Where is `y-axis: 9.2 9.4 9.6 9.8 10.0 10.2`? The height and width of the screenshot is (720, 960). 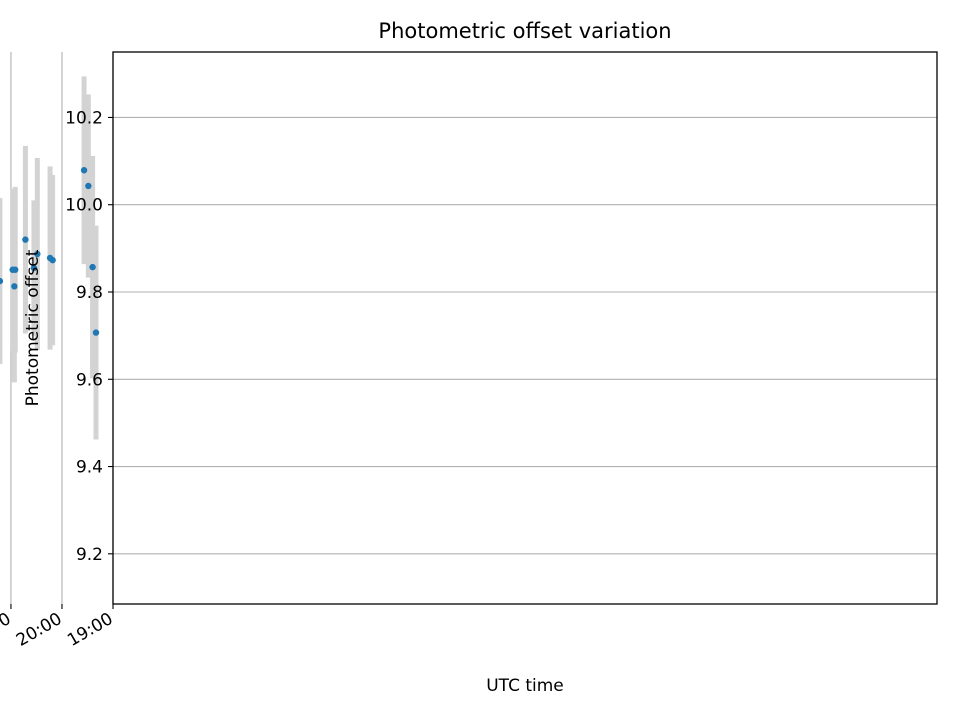
y-axis: 9.2 9.4 9.6 9.8 10.0 10.2 is located at coordinates (89, 336).